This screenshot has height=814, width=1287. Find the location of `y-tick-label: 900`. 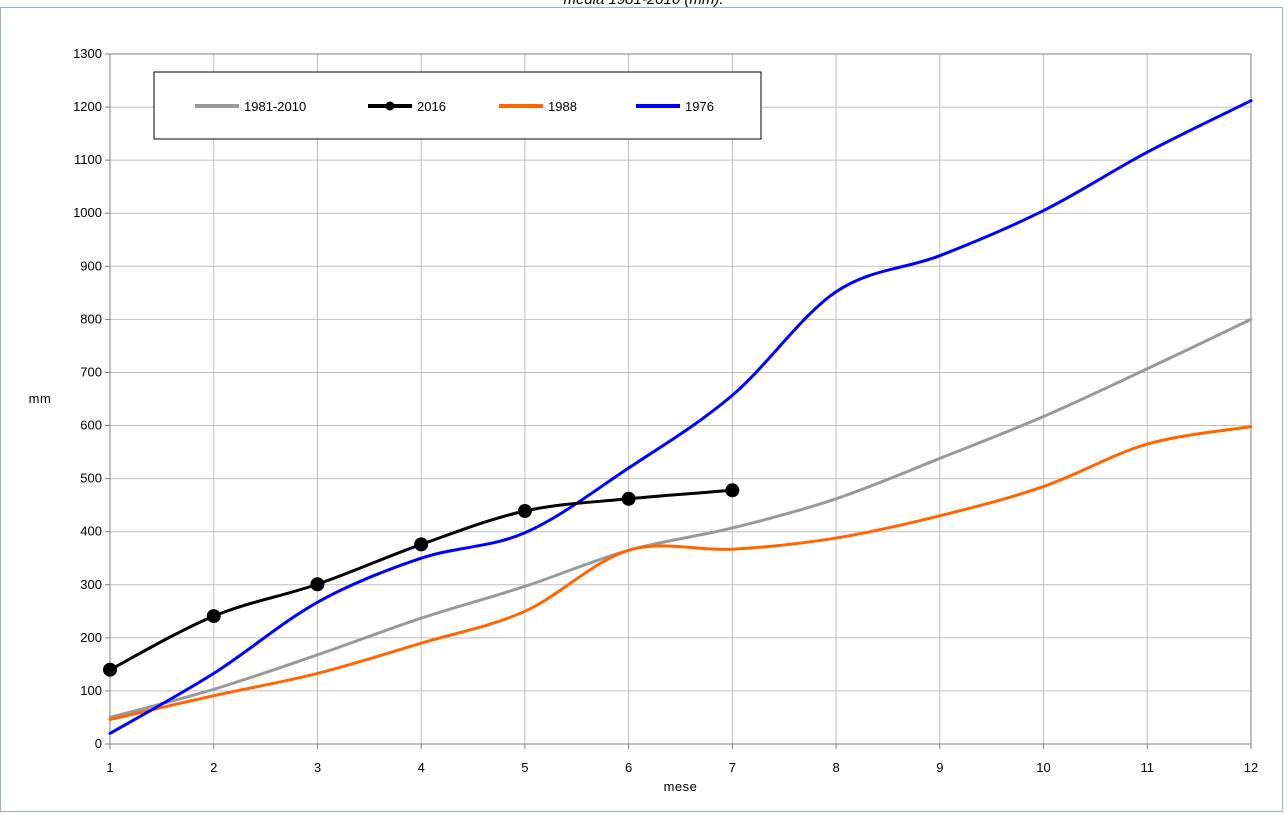

y-tick-label: 900 is located at coordinates (91, 265).